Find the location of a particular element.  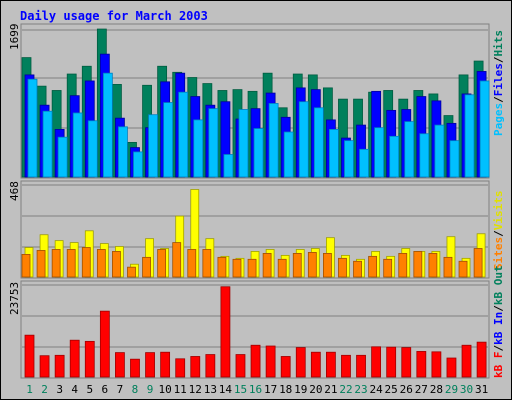

panel3-ymax-label: 23753 is located at coordinates (14, 298).